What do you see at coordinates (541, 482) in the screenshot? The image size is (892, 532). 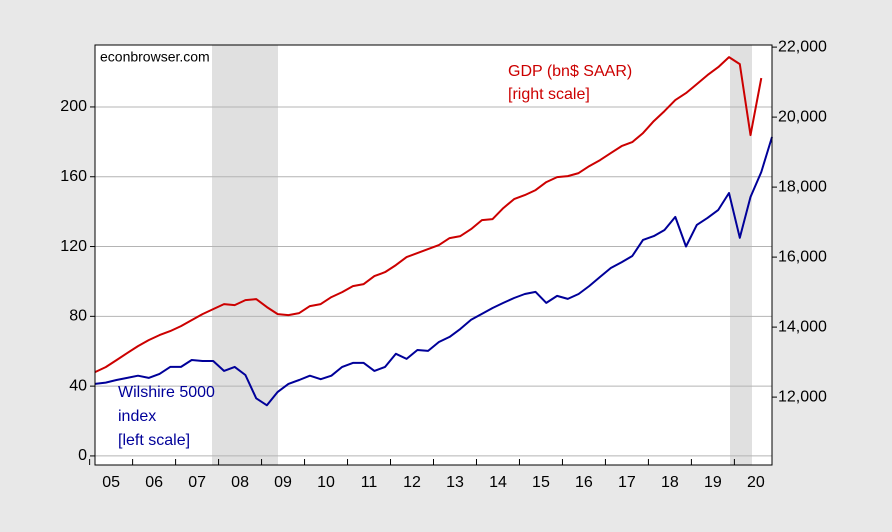 I see `x-tick-label: 15` at bounding box center [541, 482].